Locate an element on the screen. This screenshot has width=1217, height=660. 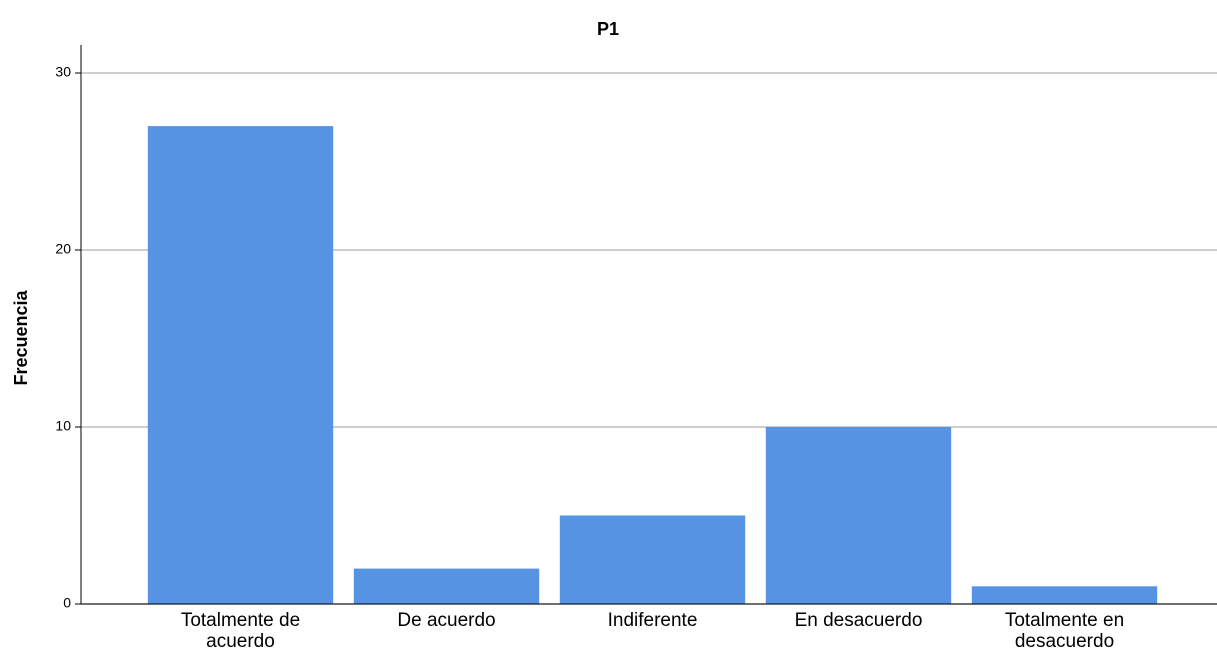
x-tick-label: Totalmente en desacuerdo is located at coordinates (1064, 631).